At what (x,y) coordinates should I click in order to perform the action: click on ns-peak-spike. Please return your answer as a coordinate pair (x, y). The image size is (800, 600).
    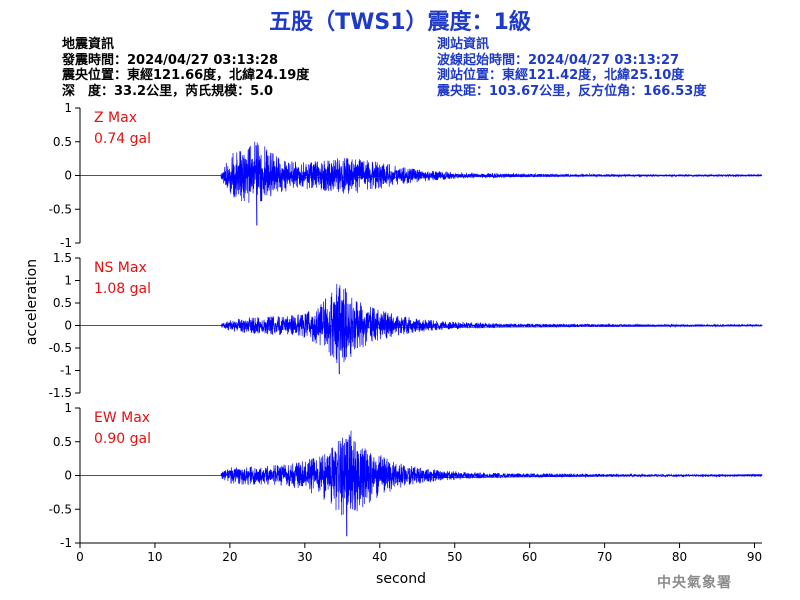
    Looking at the image, I should click on (339, 335).